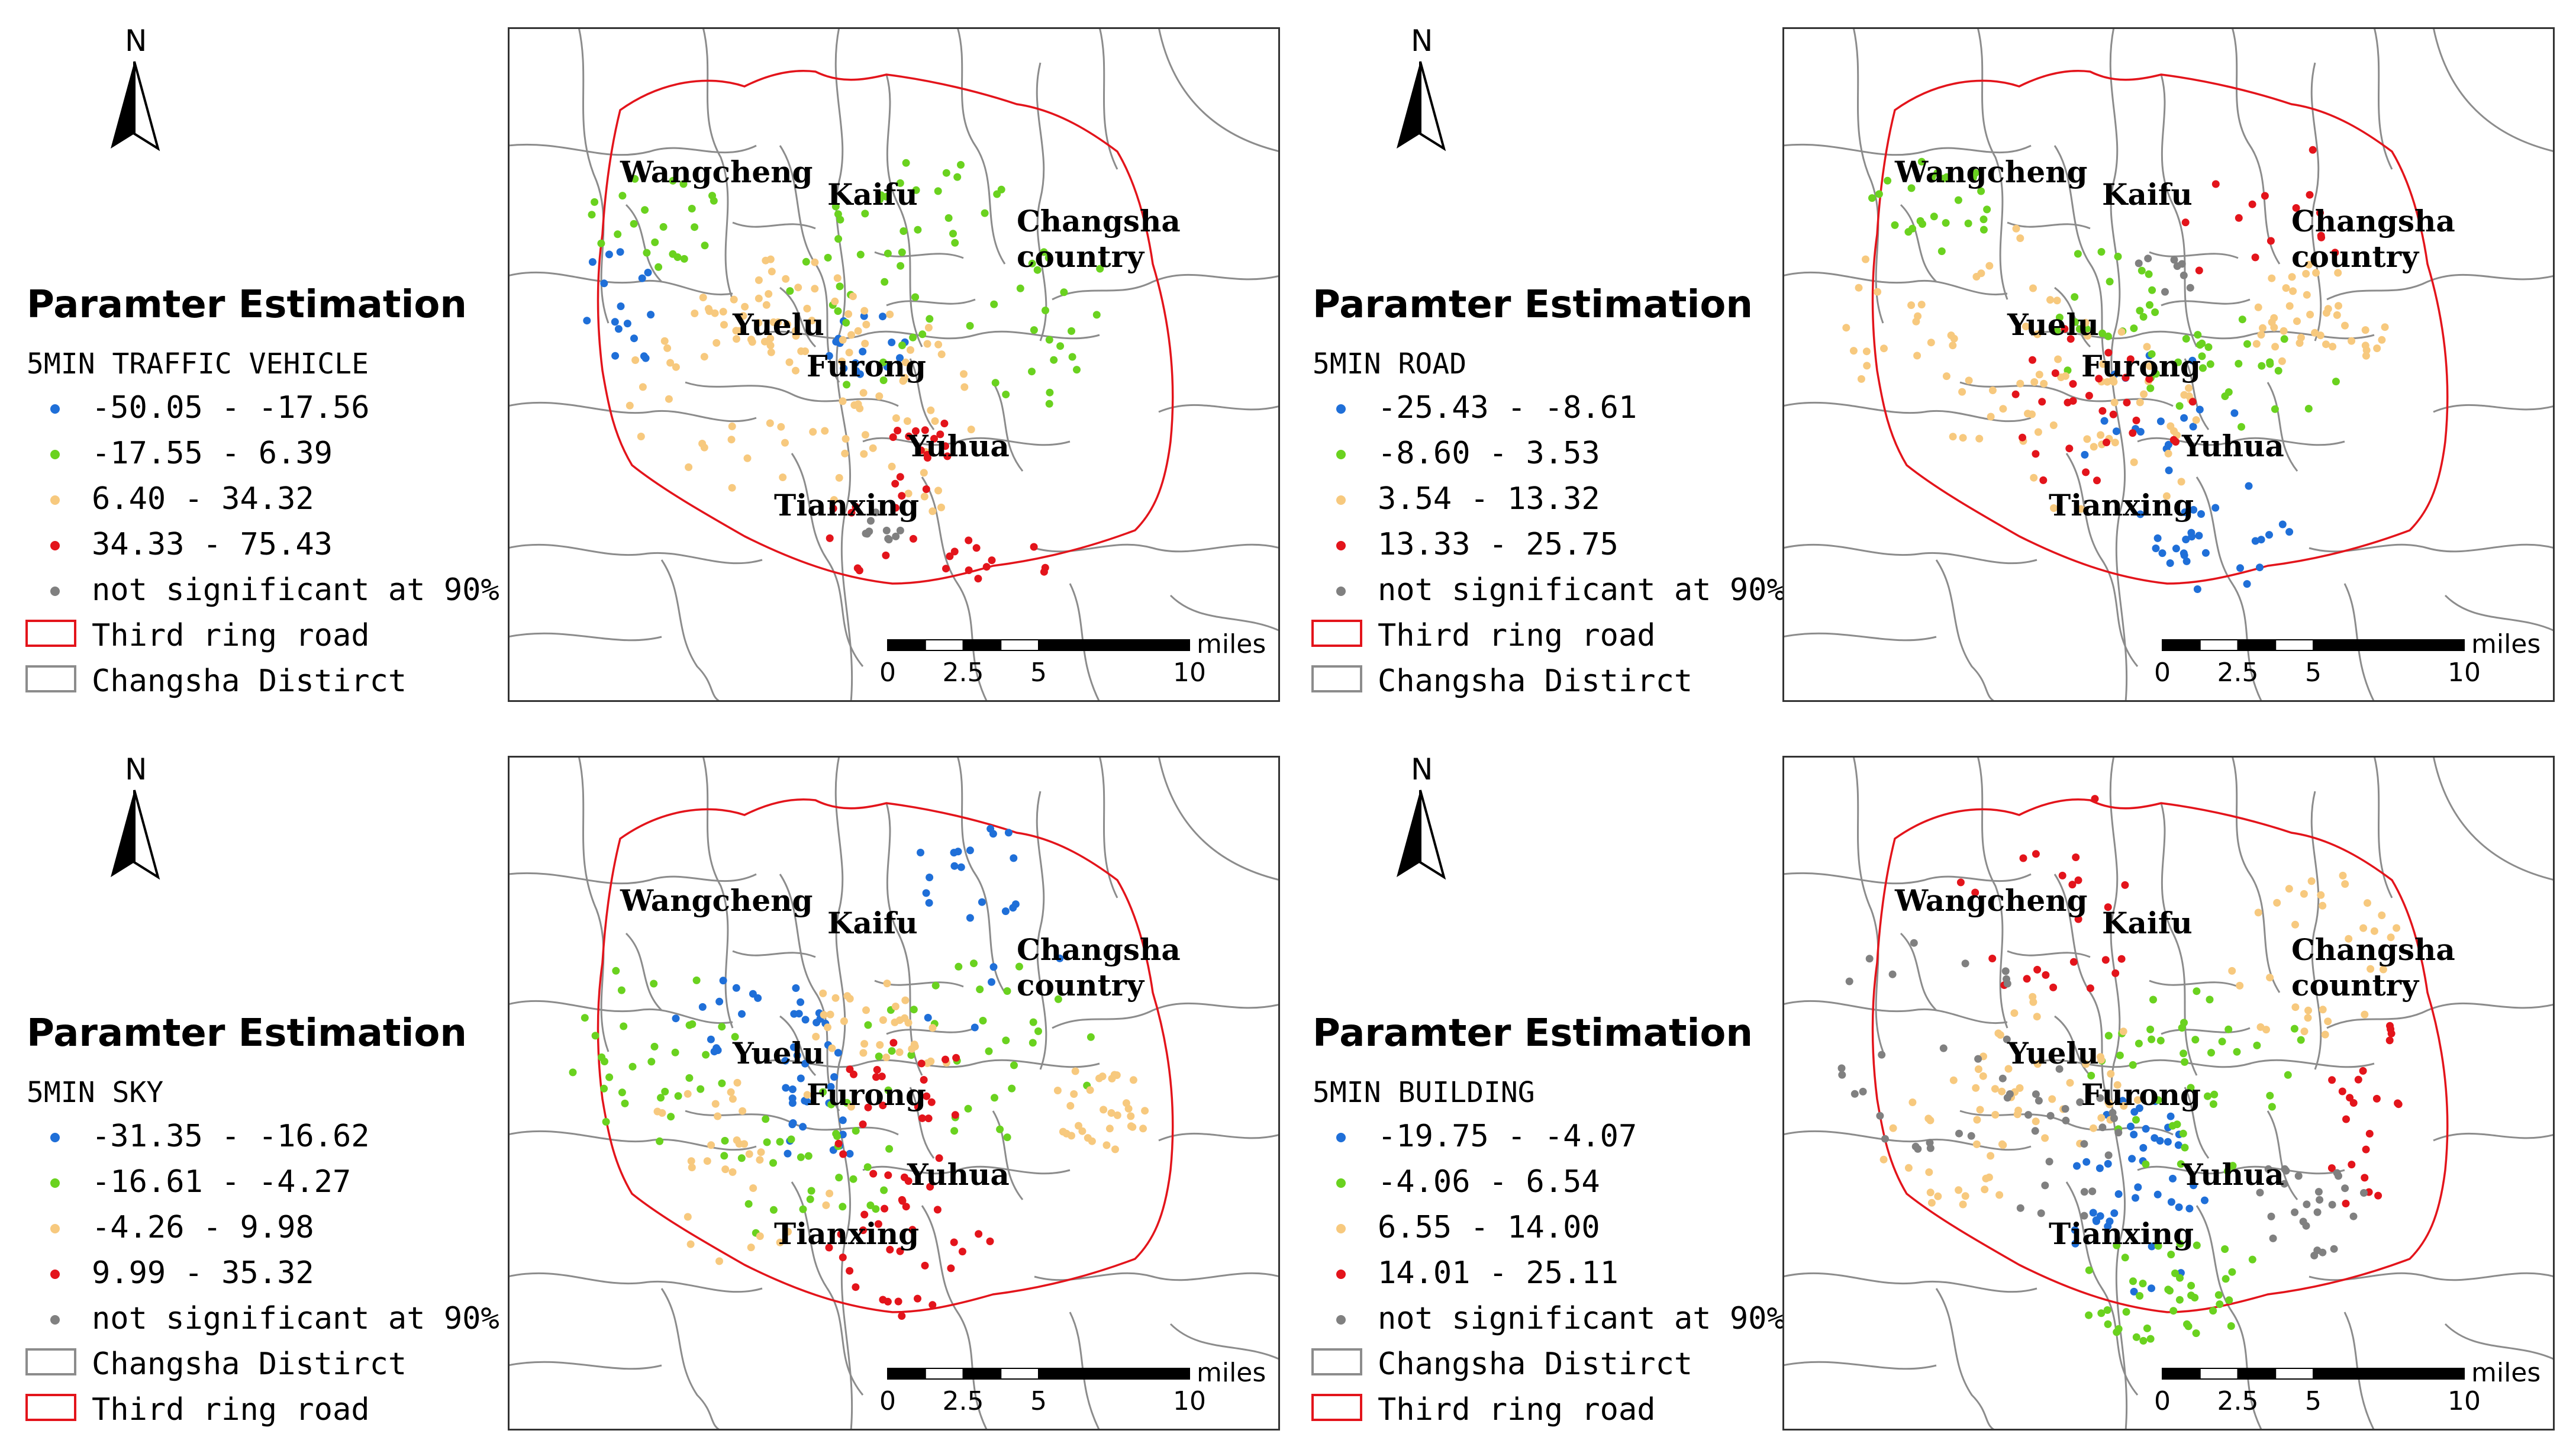 This screenshot has width=2576, height=1453. Describe the element at coordinates (2464, 673) in the screenshot. I see `scale-tick-label: 10` at that location.